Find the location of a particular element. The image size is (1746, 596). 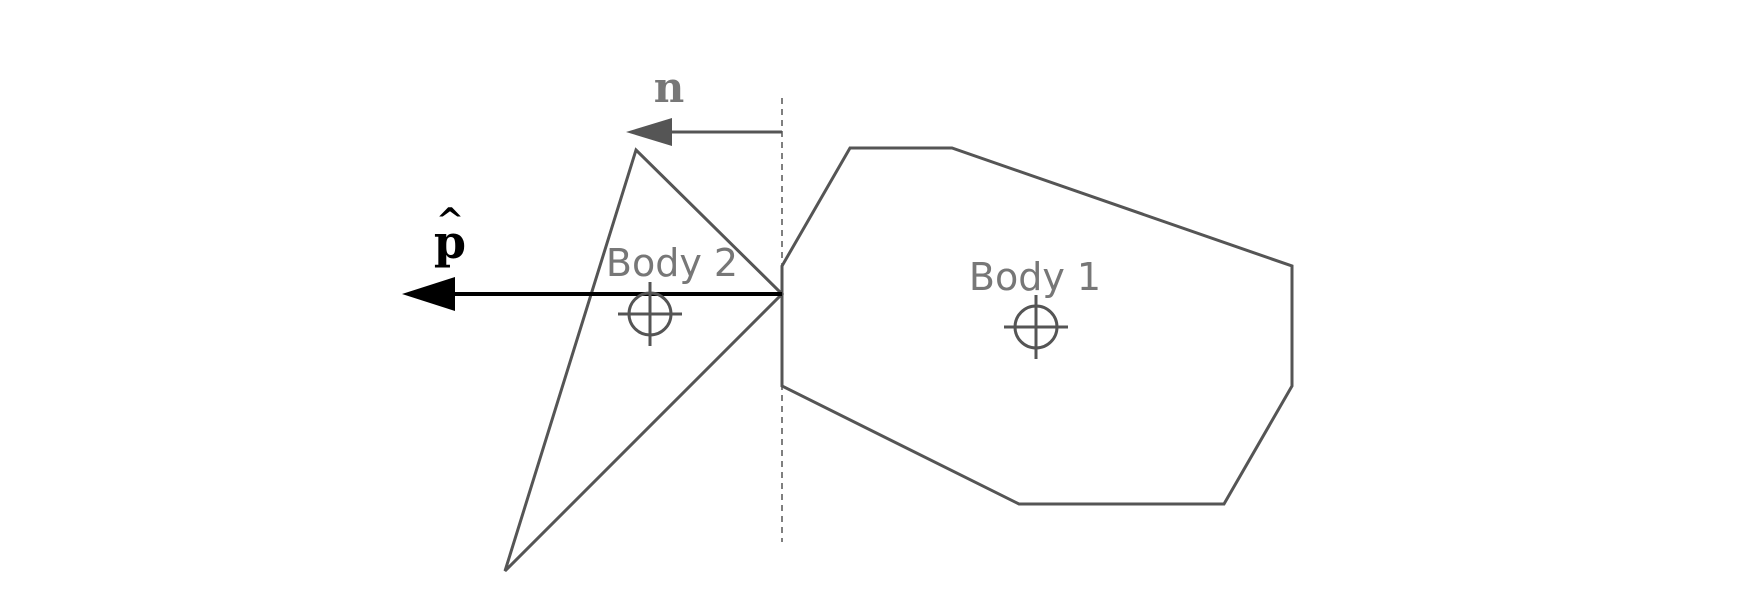

impulse-vector-arrow is located at coordinates (592, 294).